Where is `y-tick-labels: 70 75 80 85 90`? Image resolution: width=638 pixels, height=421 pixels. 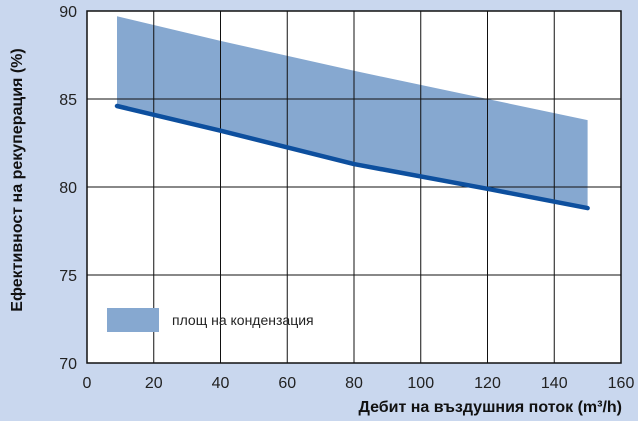
y-tick-labels: 70 75 80 85 90 is located at coordinates (68, 188).